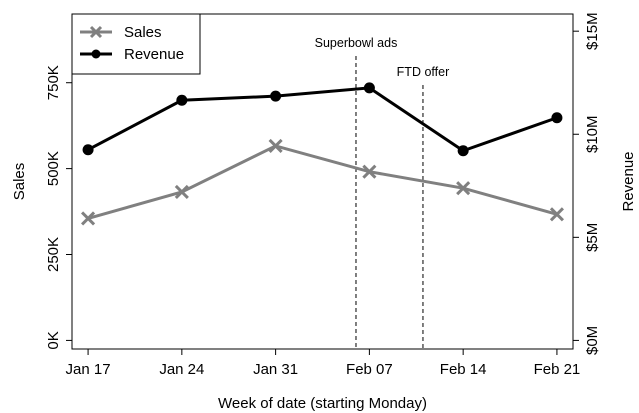 This screenshot has width=639, height=413. What do you see at coordinates (423, 72) in the screenshot?
I see `annotation-label: FTD offer` at bounding box center [423, 72].